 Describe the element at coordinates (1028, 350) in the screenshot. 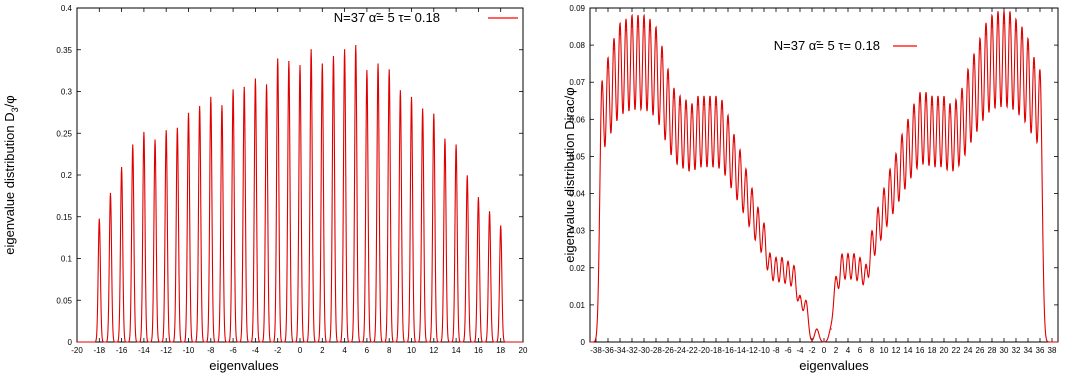

I see `x-tick-label: 34` at that location.